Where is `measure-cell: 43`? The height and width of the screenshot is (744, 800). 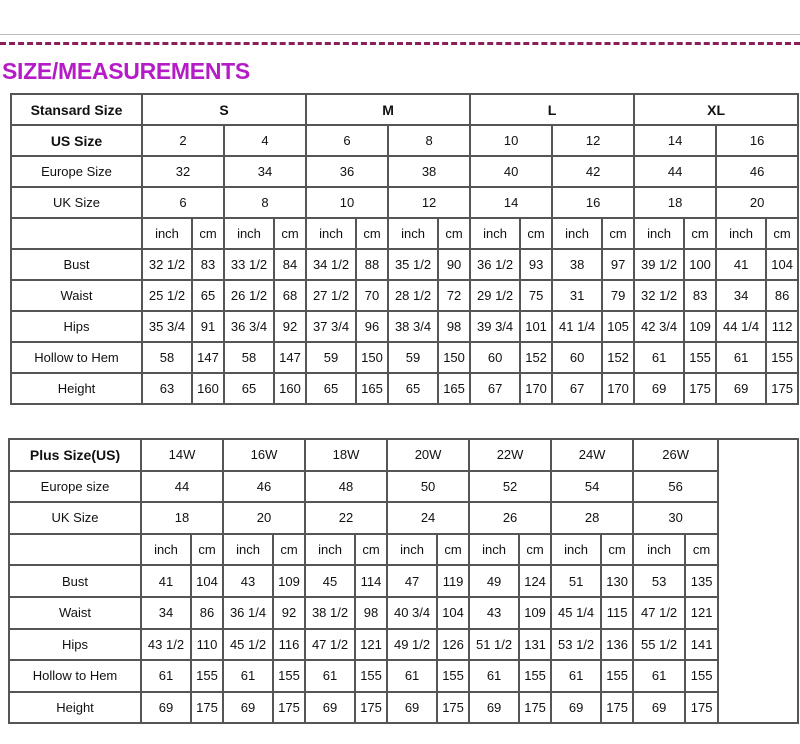 measure-cell: 43 is located at coordinates (494, 612).